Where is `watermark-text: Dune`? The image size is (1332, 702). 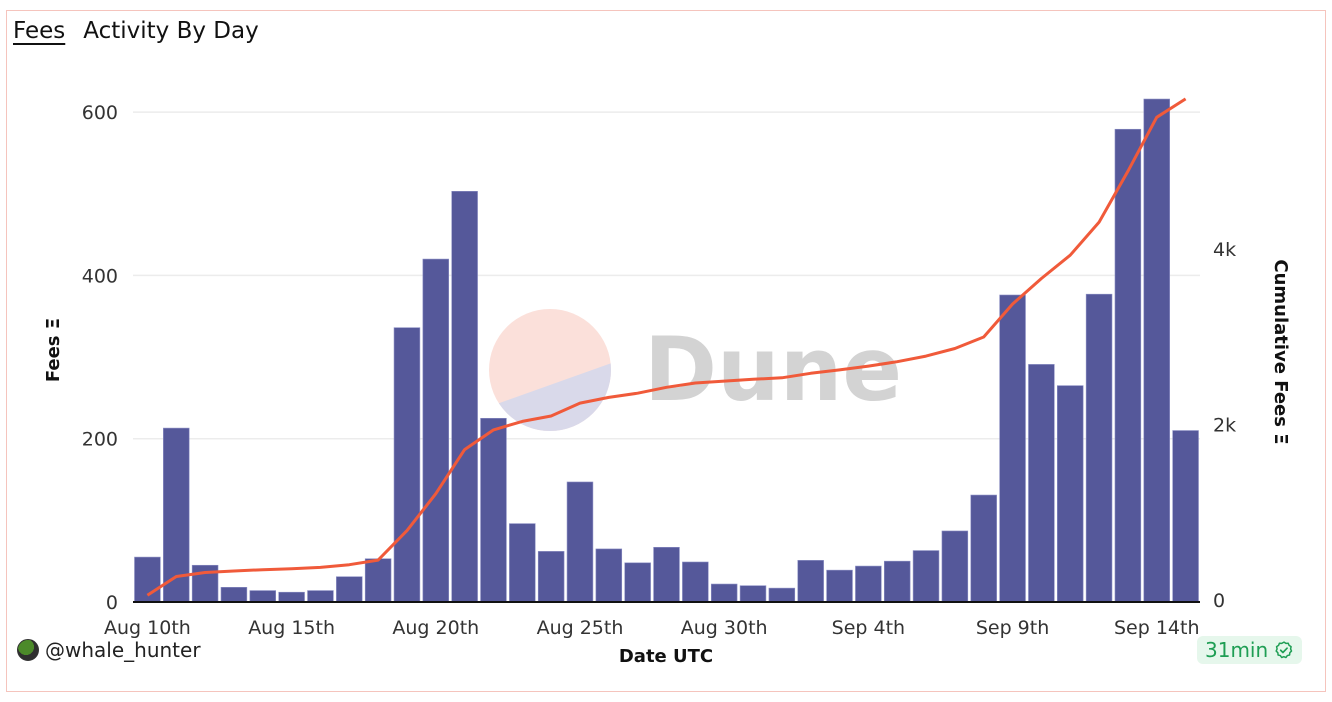
watermark-text: Dune is located at coordinates (773, 369).